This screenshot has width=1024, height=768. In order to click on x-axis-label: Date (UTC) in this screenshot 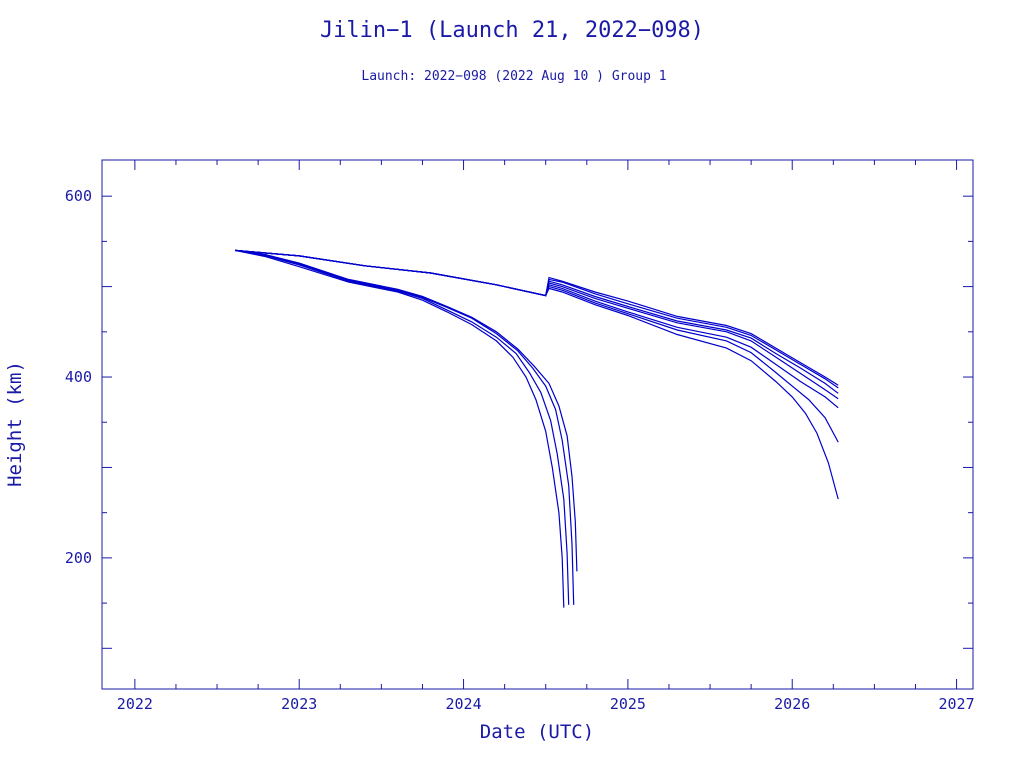, I will do `click(537, 732)`.